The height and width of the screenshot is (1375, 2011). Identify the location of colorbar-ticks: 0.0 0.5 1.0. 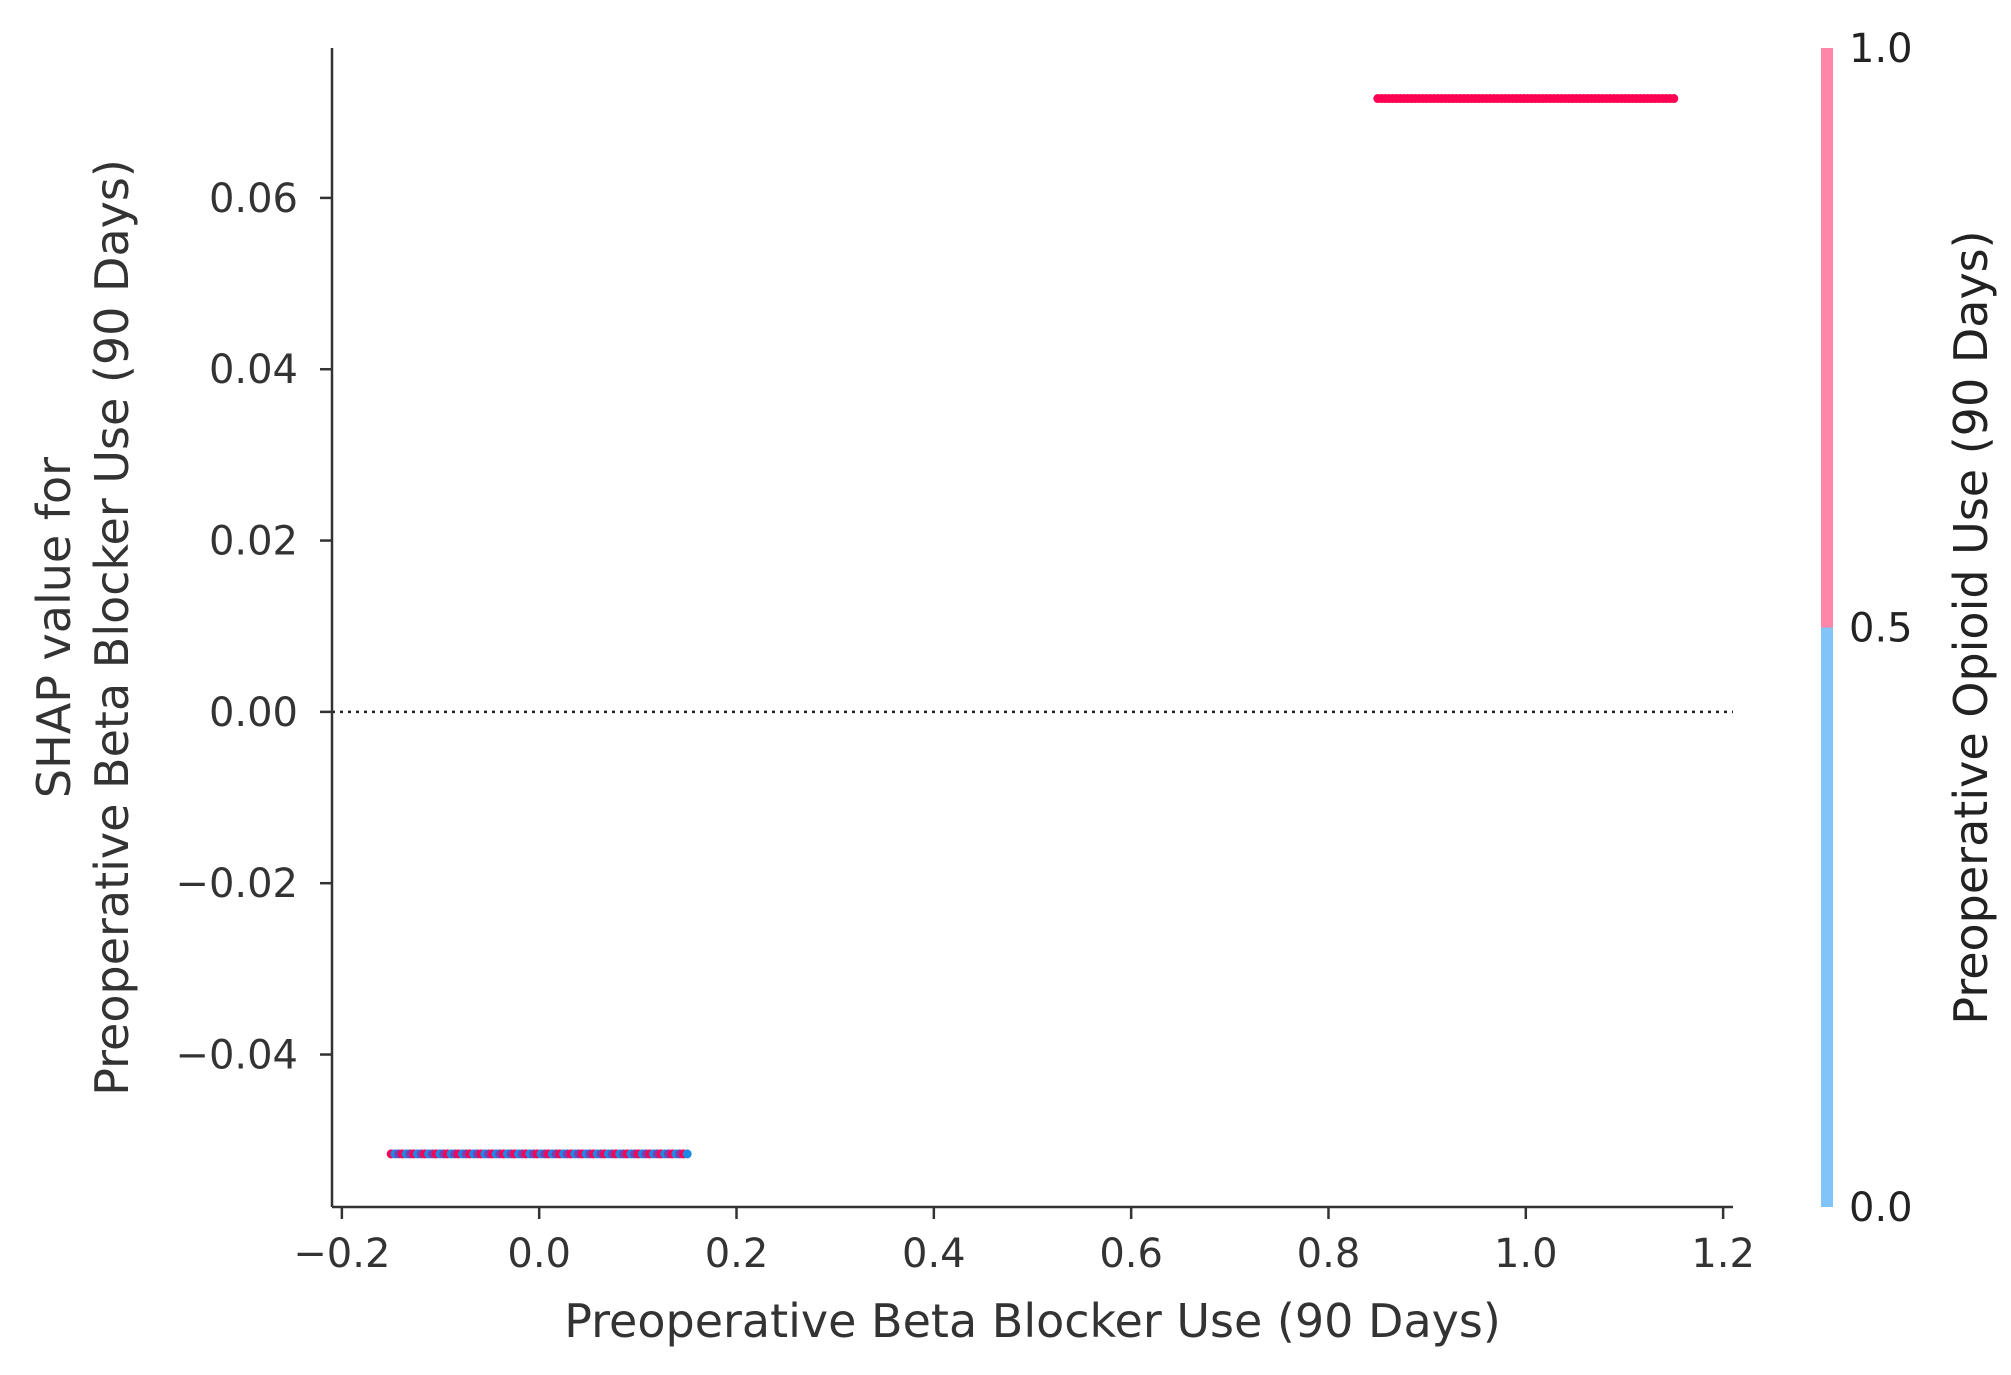
(1881, 628).